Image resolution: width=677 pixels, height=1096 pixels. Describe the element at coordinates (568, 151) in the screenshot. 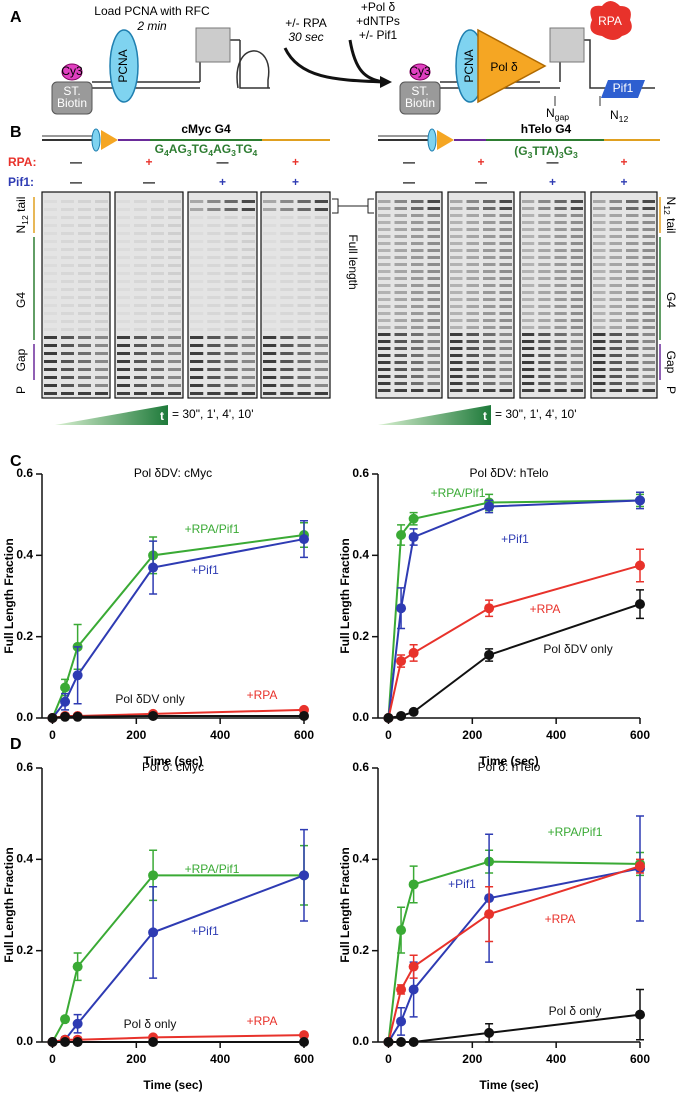

I see `text-part: G` at that location.